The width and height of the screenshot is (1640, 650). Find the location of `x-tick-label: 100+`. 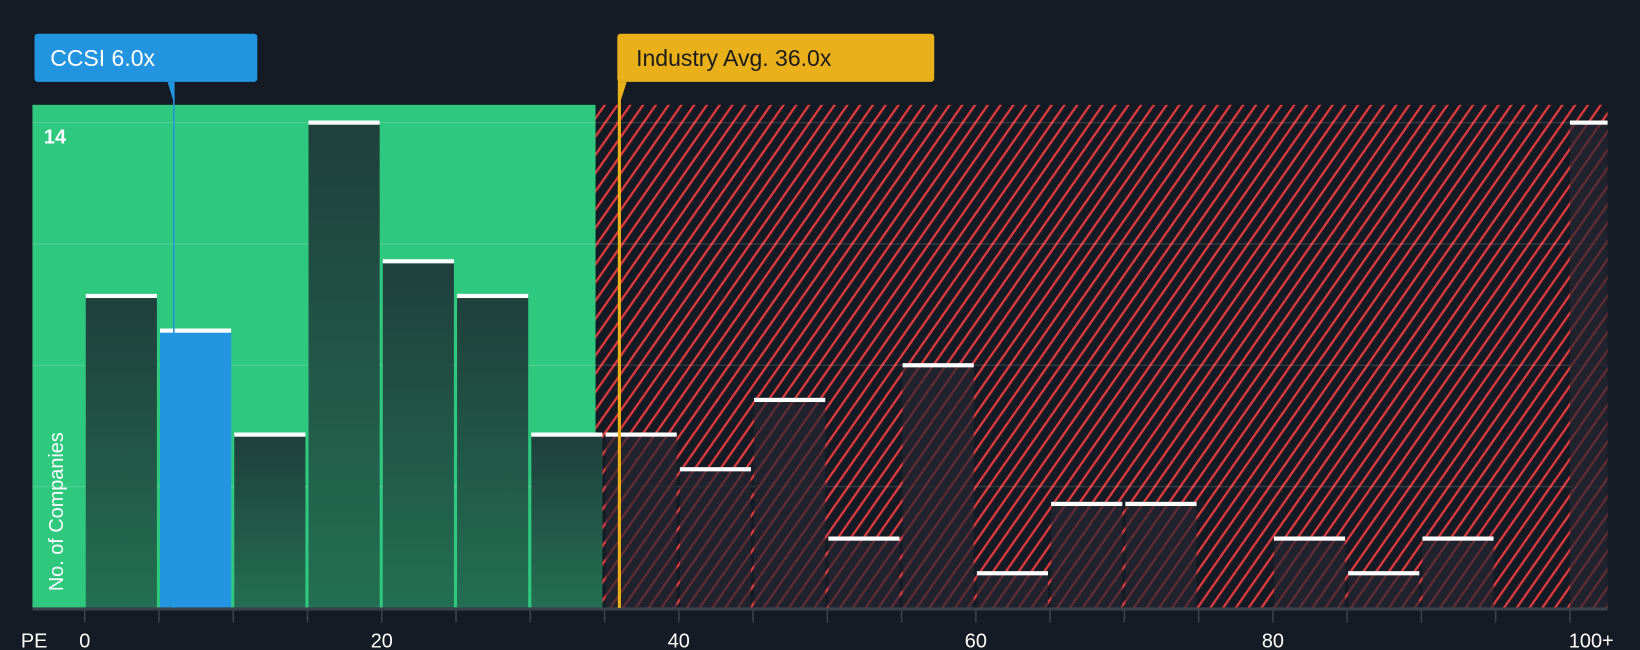

x-tick-label: 100+ is located at coordinates (1591, 640).